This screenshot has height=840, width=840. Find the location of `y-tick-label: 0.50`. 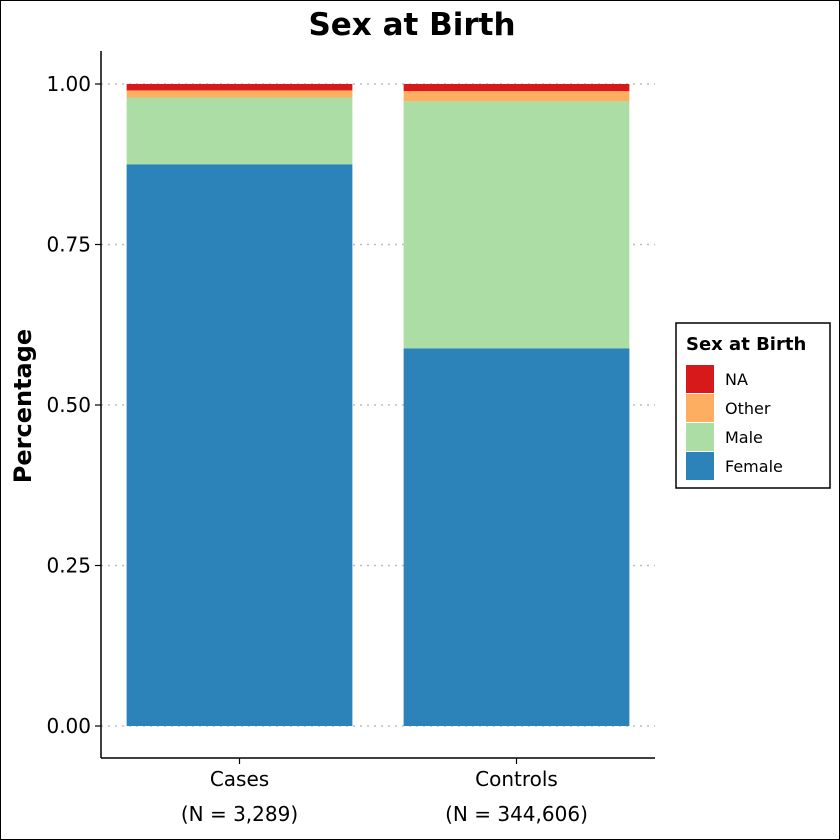

y-tick-label: 0.50 is located at coordinates (68, 405).